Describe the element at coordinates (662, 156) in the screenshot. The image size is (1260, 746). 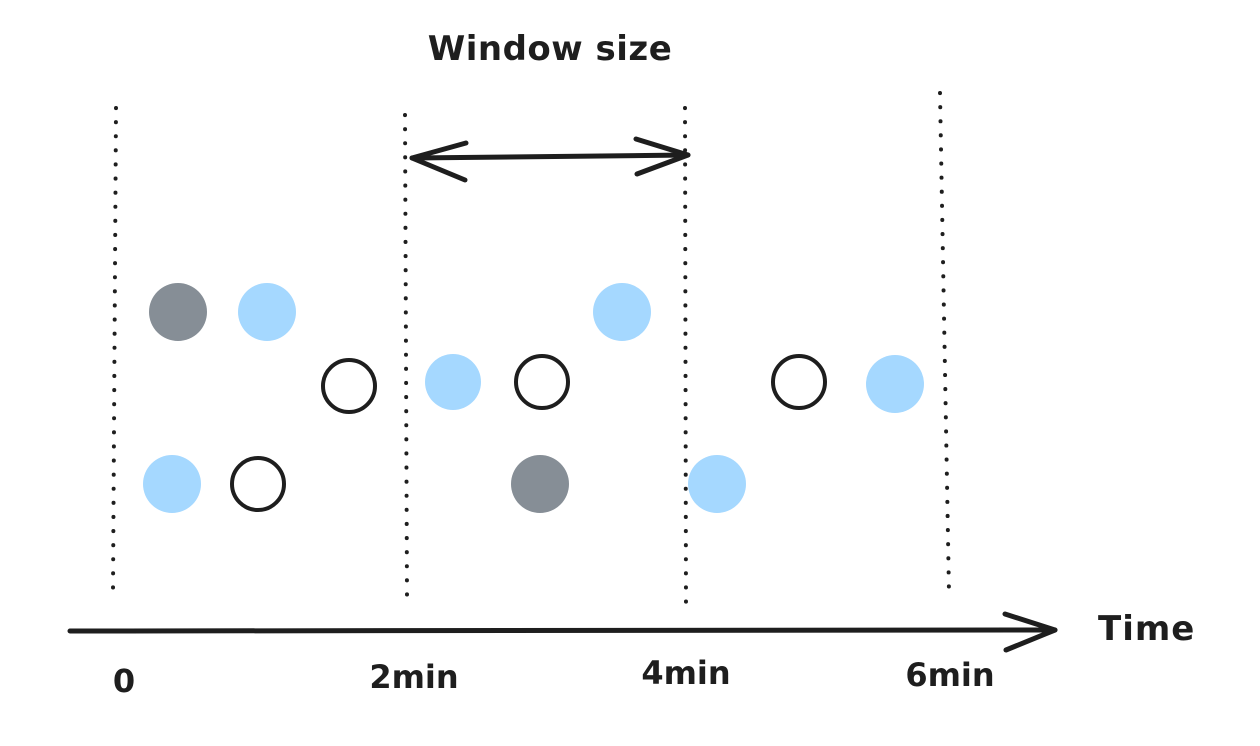
I see `arrowhead-right` at that location.